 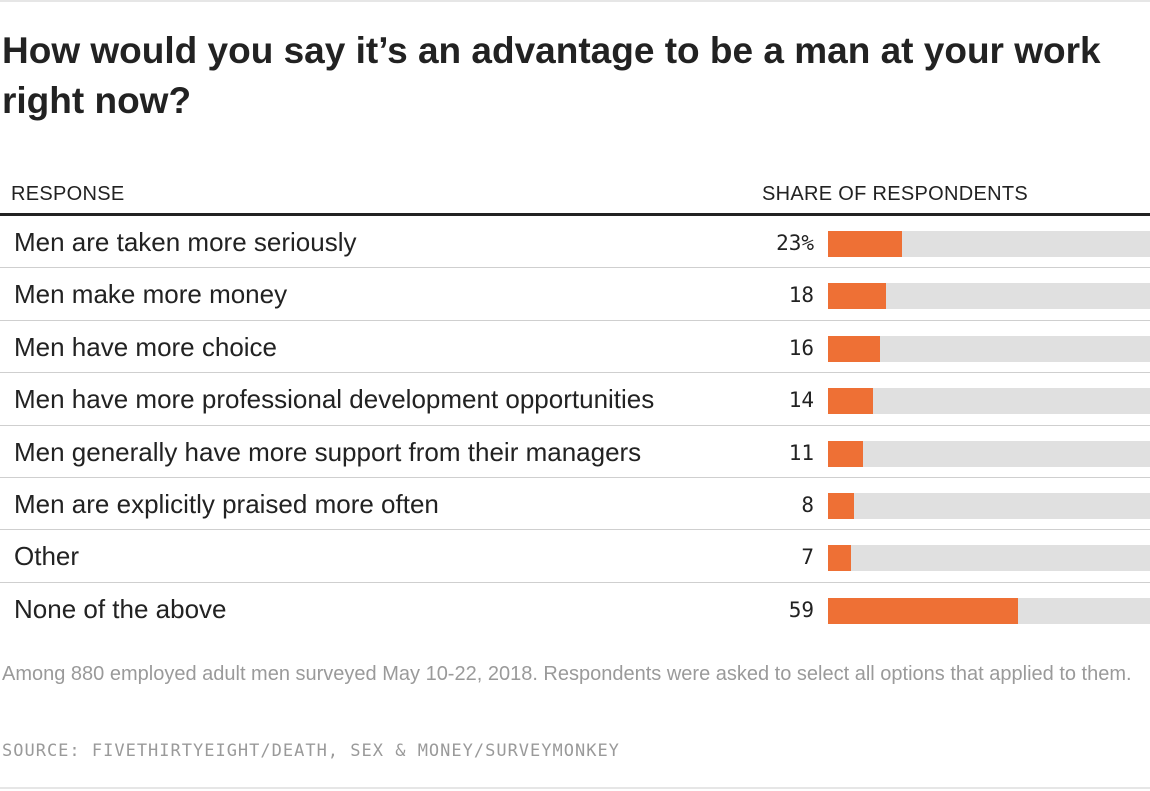 I want to click on row-label: Men have more choice, so click(x=146, y=346).